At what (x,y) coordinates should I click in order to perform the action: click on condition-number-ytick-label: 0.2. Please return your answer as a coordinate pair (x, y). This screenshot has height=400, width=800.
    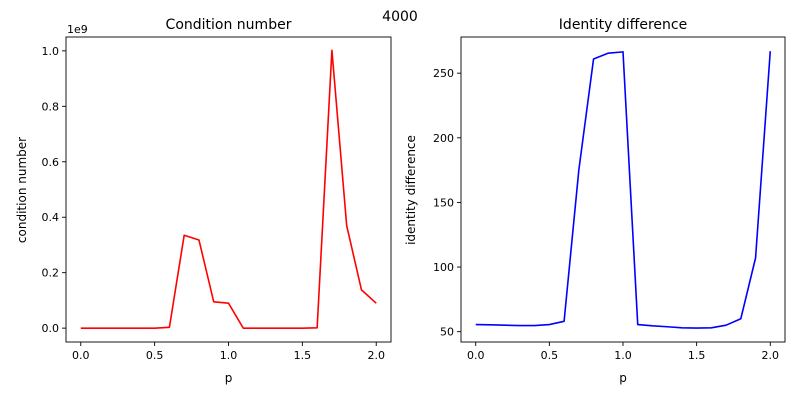
    Looking at the image, I should click on (51, 273).